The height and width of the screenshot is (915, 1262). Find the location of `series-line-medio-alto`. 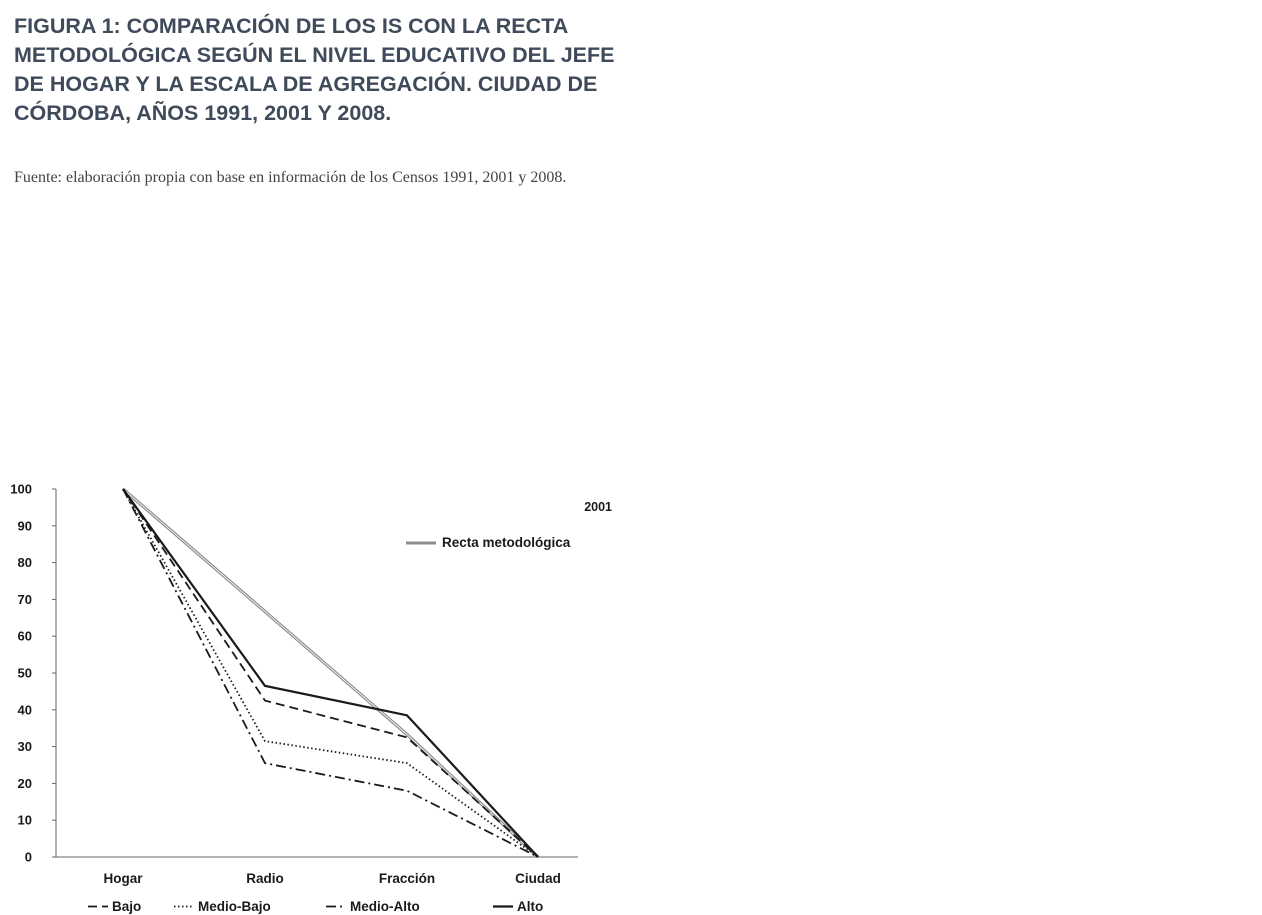

series-line-medio-alto is located at coordinates (330, 673).